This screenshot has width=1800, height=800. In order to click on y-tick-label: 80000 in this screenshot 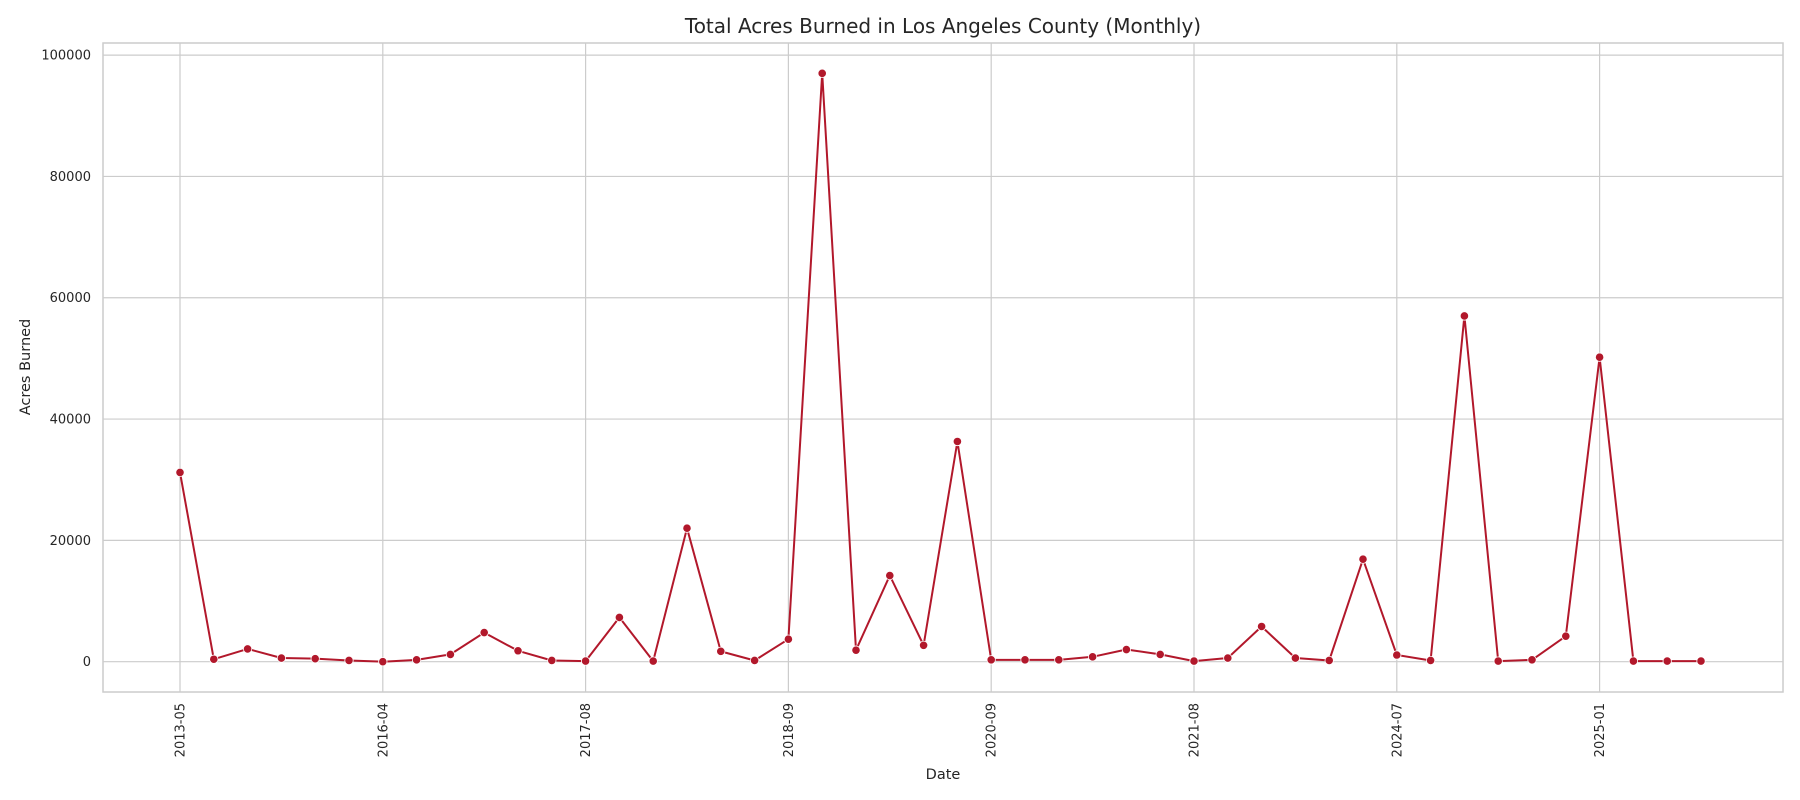, I will do `click(70, 177)`.